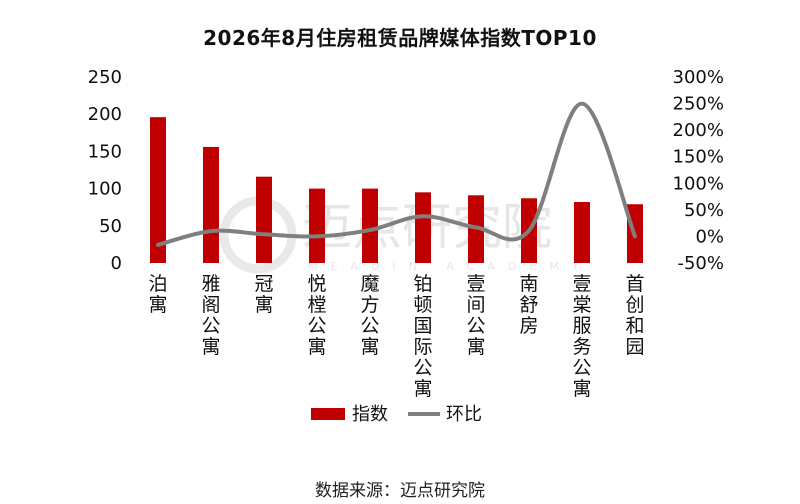  I want to click on category-label: 壹间公寓, so click(475, 315).